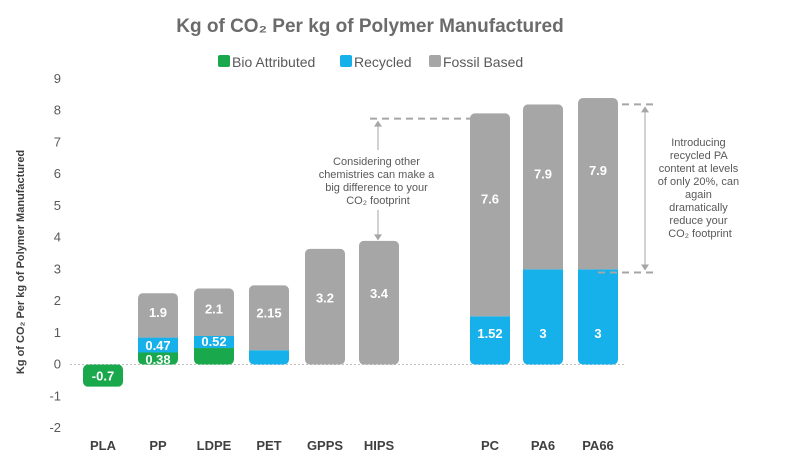  I want to click on y-axis-ticks: -2 -1 0 1 2 3 4 5 6 7 8 9, so click(55, 253).